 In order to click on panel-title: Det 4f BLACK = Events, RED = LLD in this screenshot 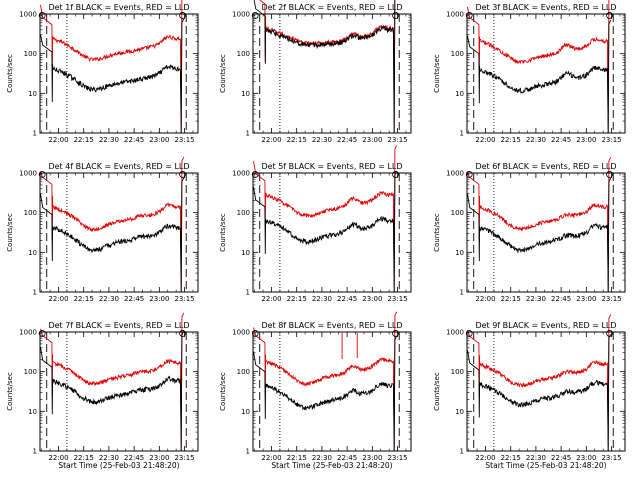, I will do `click(118, 166)`.